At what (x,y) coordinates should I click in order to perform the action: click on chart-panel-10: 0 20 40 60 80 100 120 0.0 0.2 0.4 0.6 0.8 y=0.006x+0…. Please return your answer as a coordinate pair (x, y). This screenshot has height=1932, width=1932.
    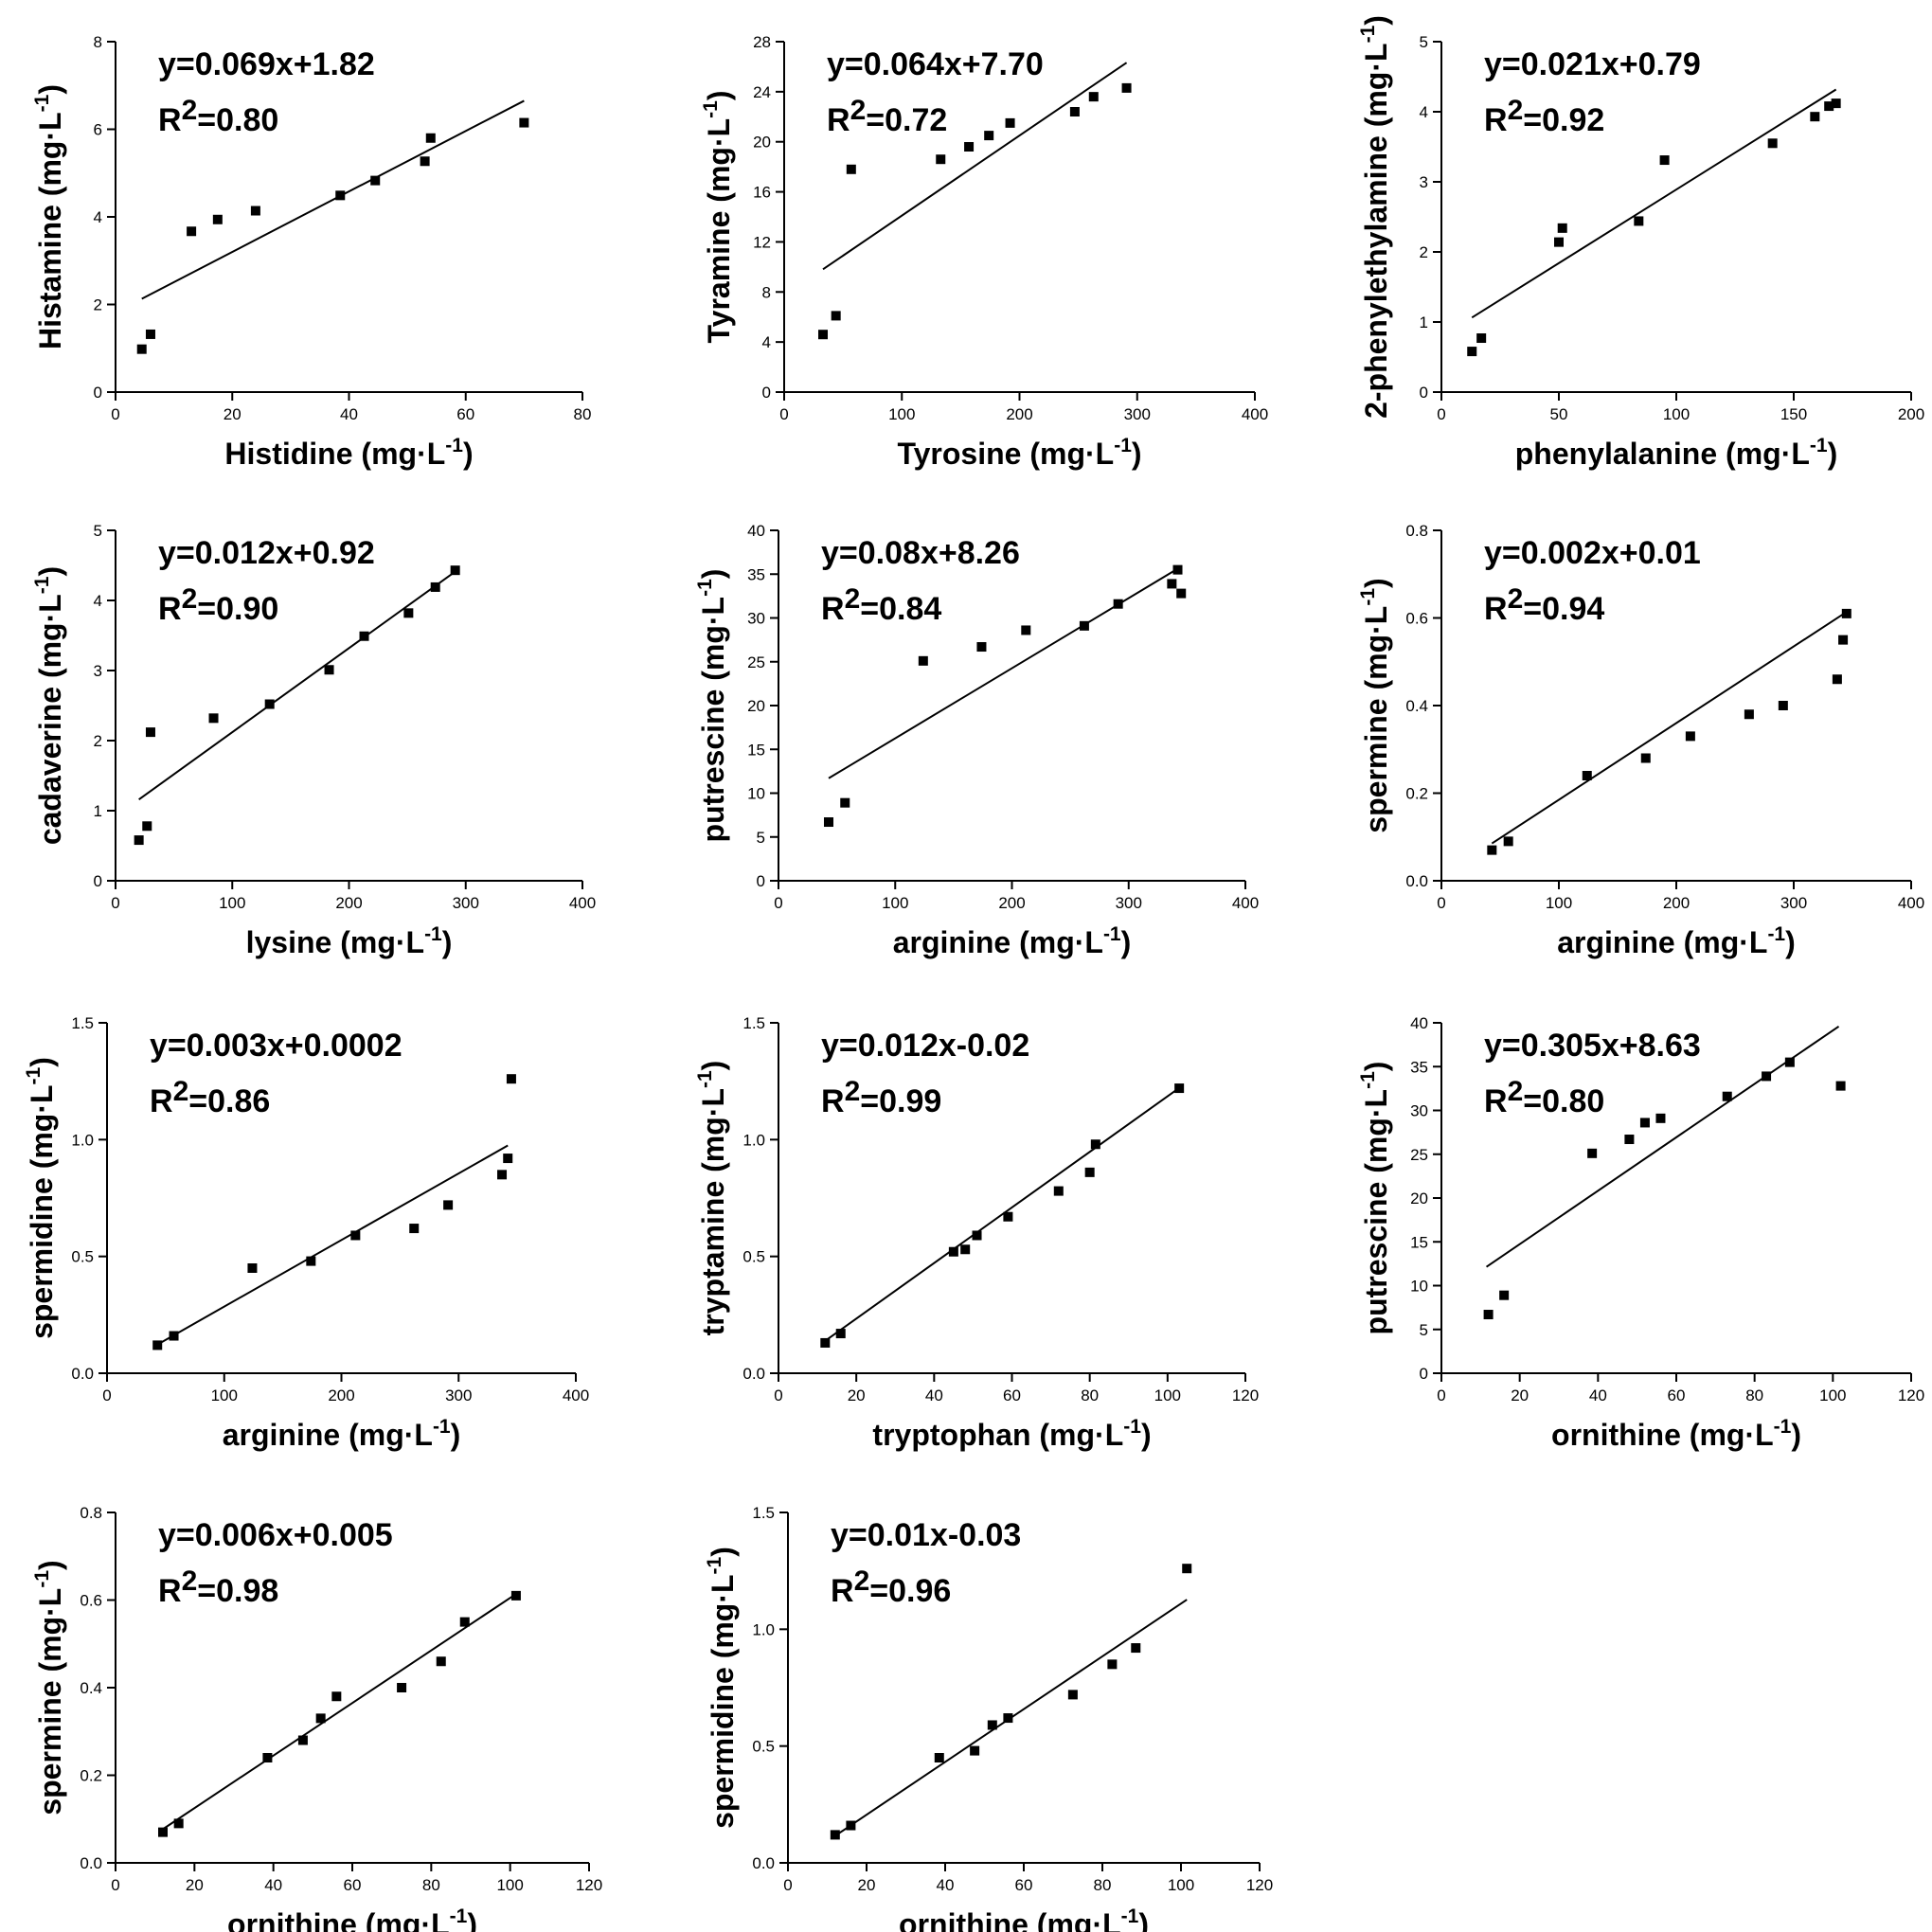
    Looking at the image, I should click on (316, 1718).